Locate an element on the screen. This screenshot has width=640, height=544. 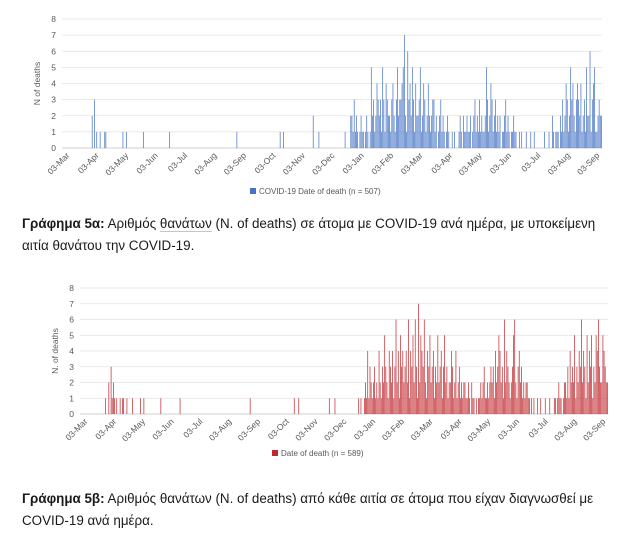
y-axis-label: N of deaths is located at coordinates (37, 83).